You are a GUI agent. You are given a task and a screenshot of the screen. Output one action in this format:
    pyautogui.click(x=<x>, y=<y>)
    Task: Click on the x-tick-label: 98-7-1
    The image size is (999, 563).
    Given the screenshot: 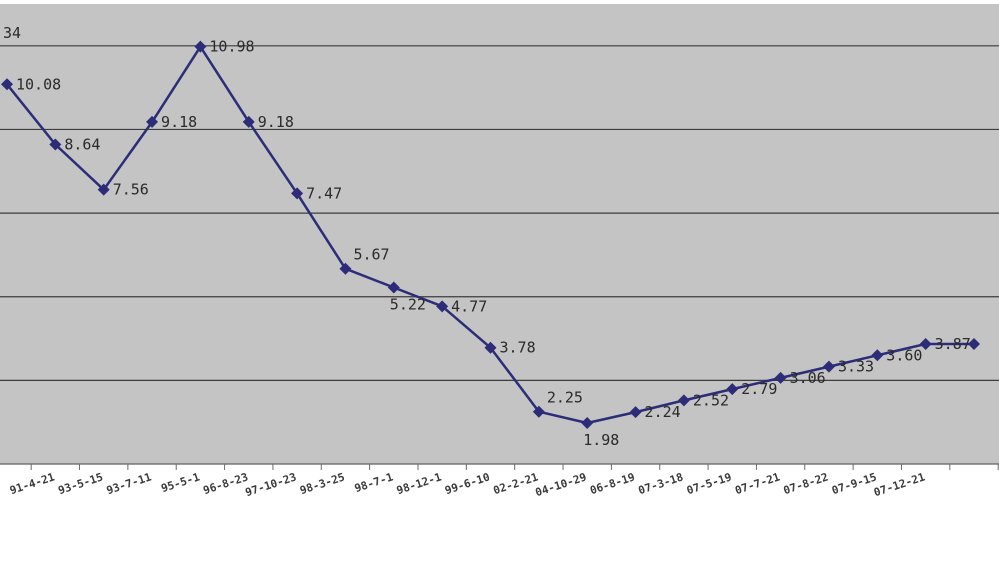 What is the action you would take?
    pyautogui.click(x=374, y=482)
    